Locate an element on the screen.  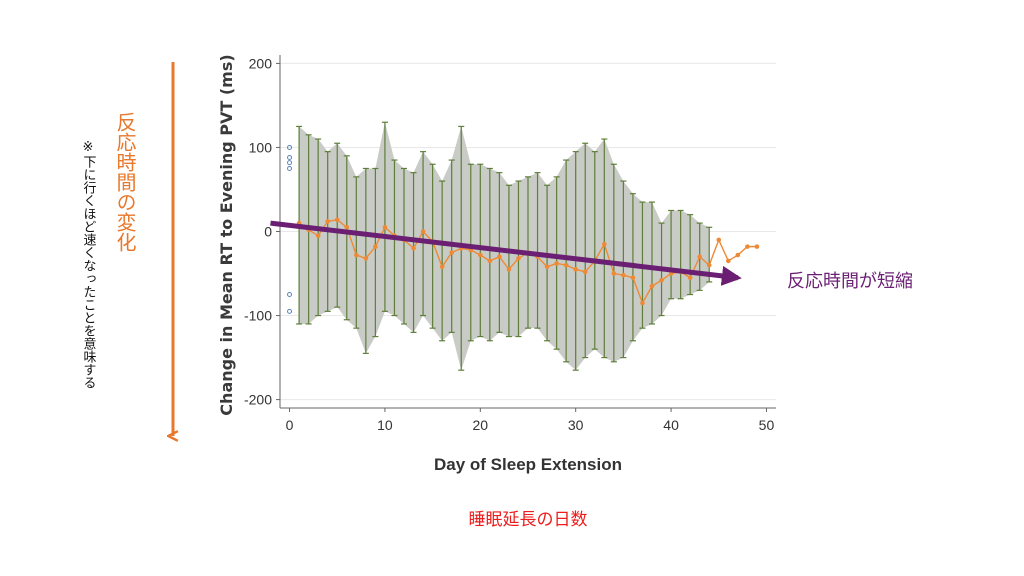
caption: 睡眠延長の日数 is located at coordinates (528, 520).